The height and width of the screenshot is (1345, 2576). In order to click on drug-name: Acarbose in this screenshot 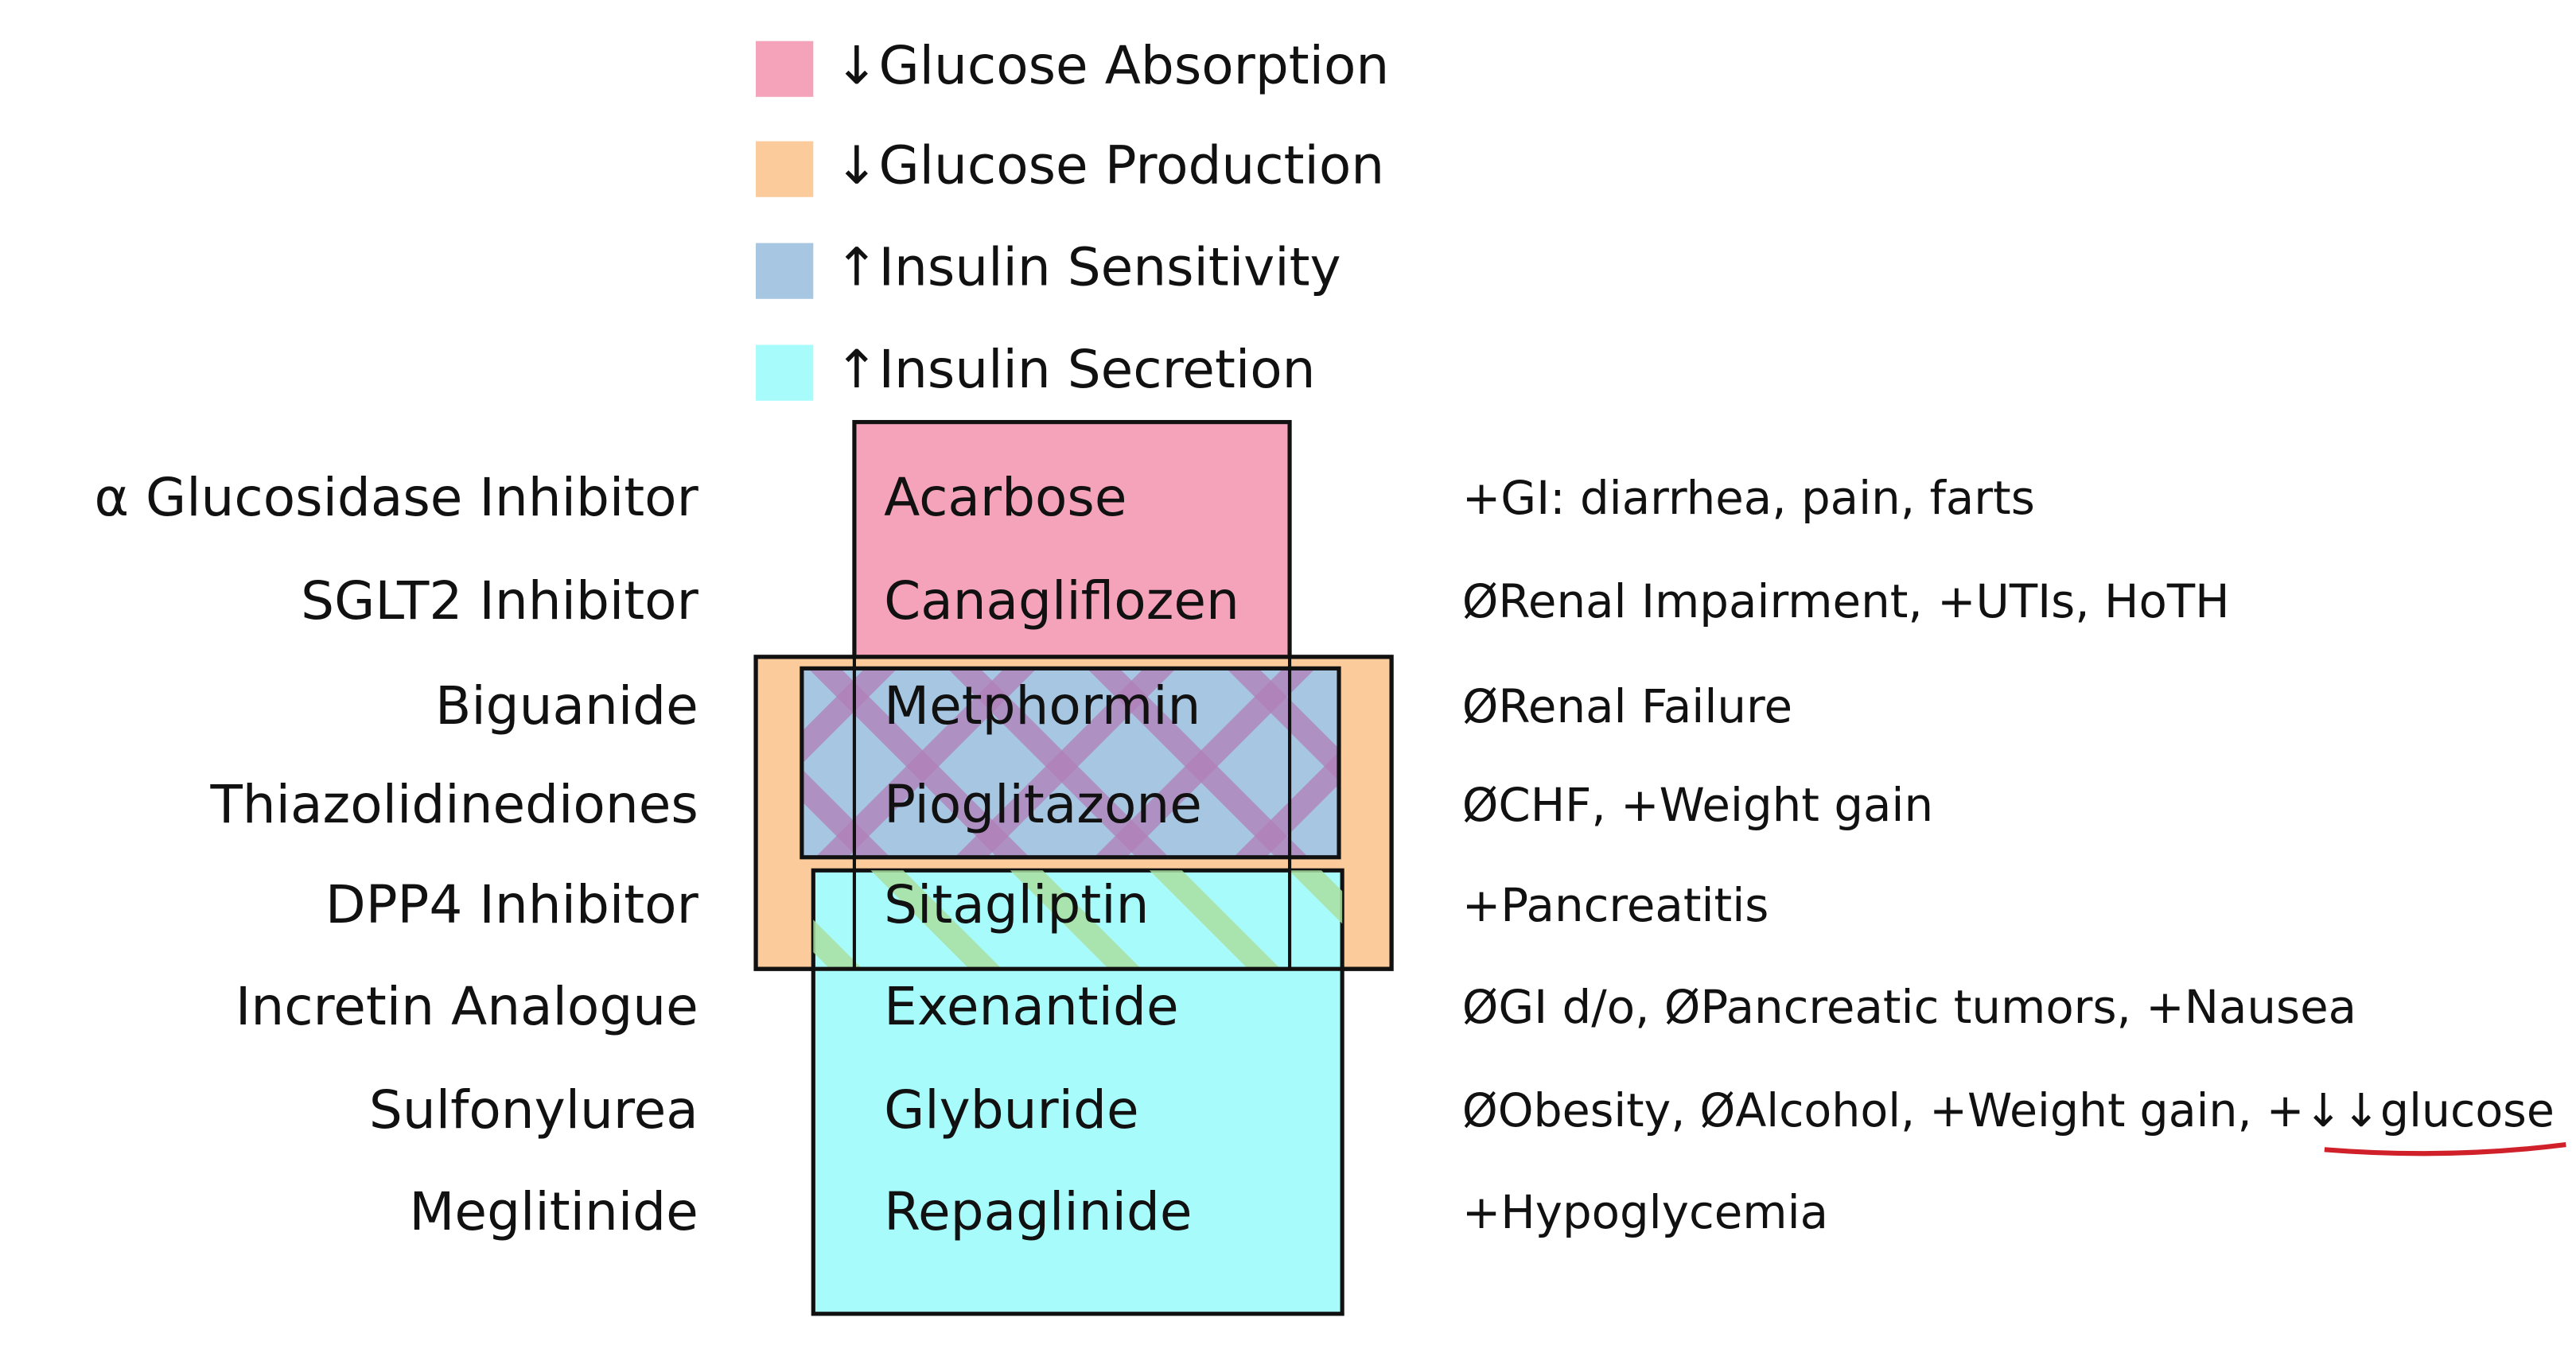, I will do `click(1006, 497)`.